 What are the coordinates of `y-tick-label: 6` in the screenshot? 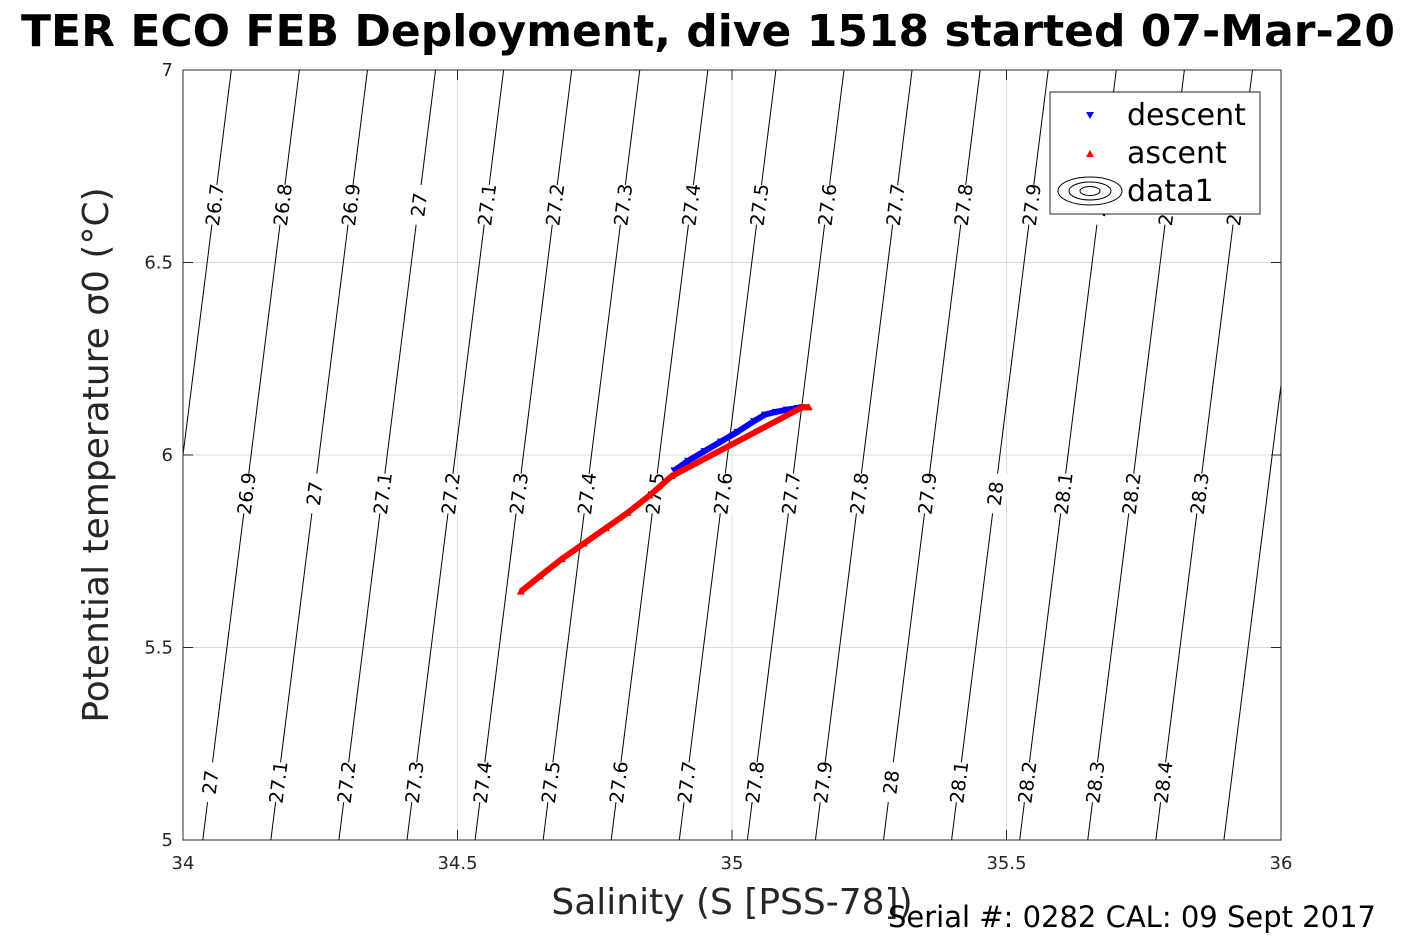 It's located at (167, 455).